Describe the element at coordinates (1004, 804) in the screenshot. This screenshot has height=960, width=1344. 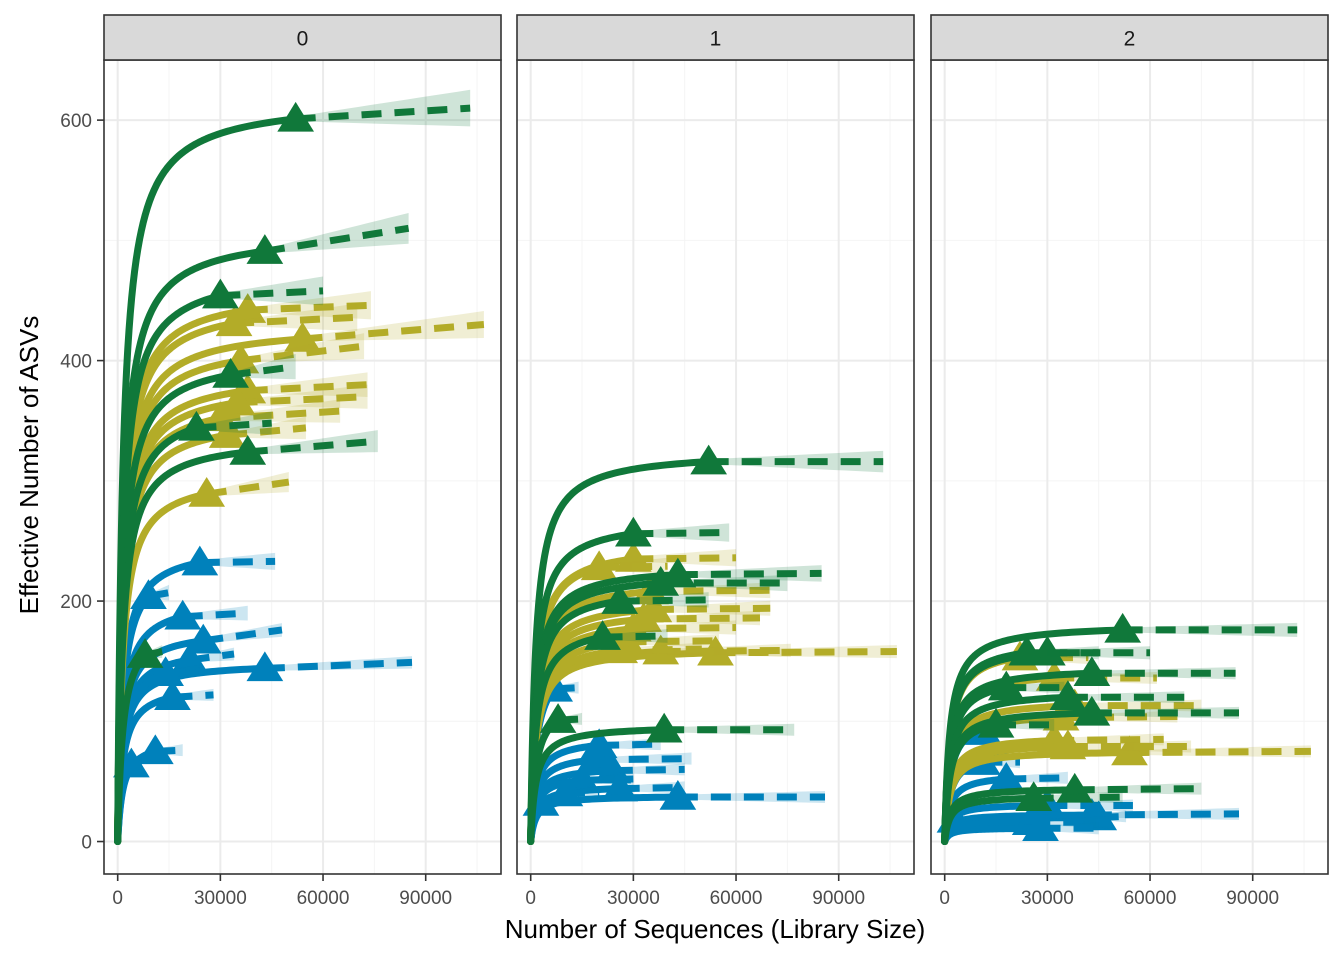
I see `curve-blue` at that location.